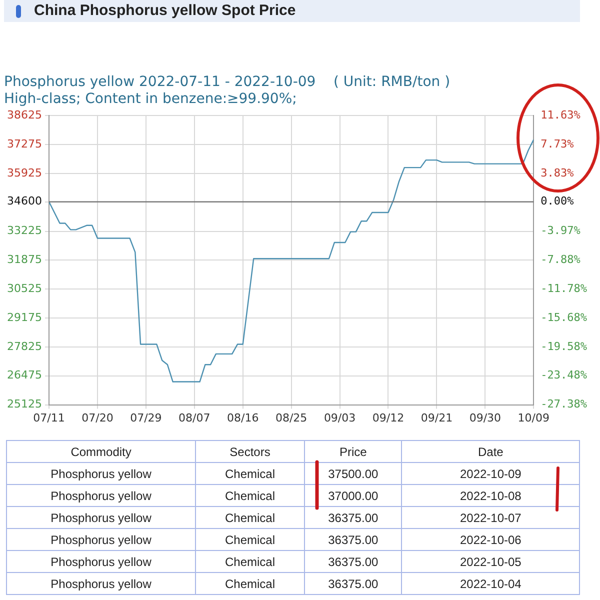 This screenshot has width=600, height=600. I want to click on y-tick-label: 25125, so click(24, 404).